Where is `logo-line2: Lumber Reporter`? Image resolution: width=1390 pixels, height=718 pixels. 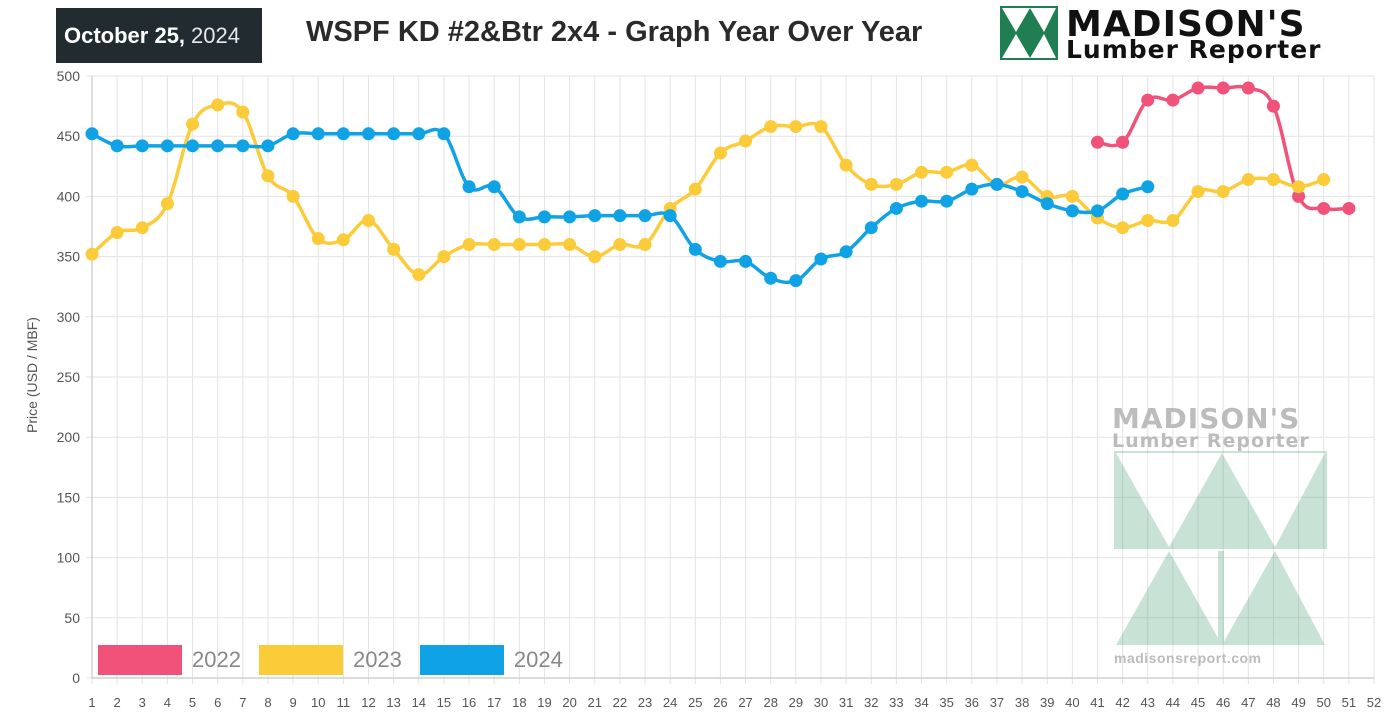 logo-line2: Lumber Reporter is located at coordinates (1194, 49).